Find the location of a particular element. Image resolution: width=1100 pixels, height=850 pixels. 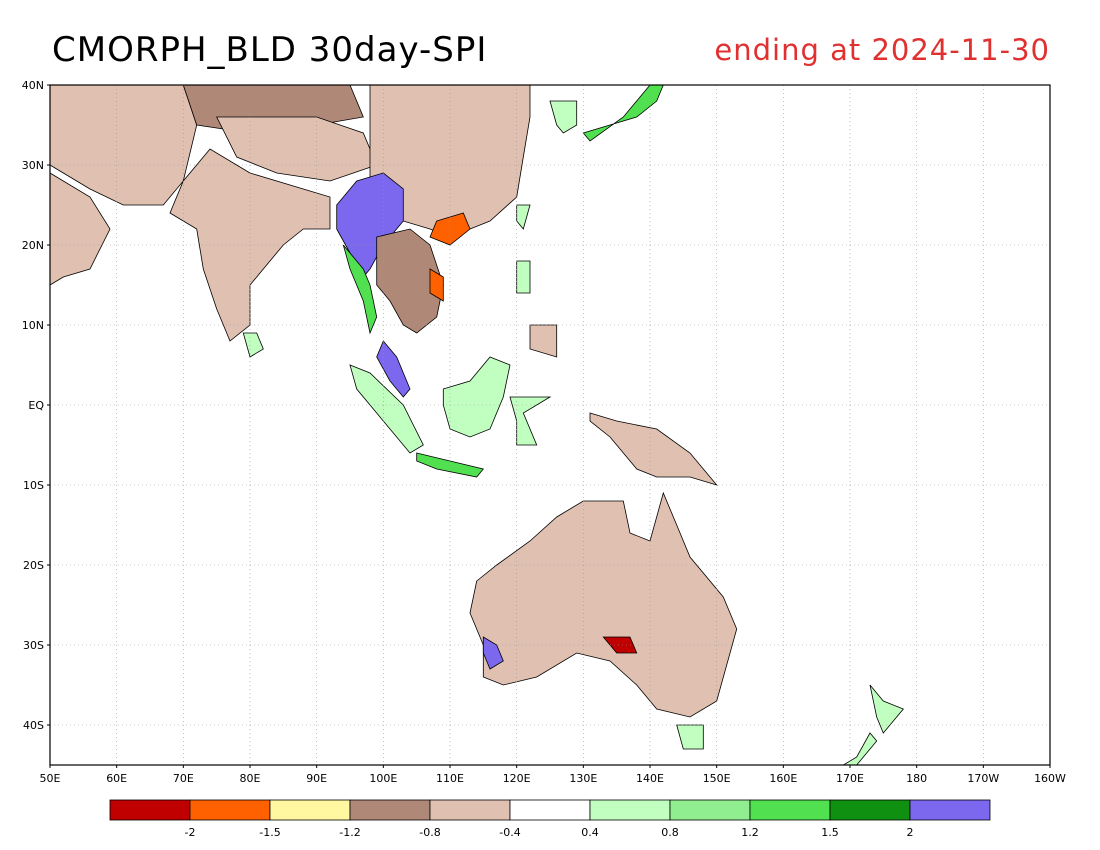

region-arabia is located at coordinates (80, 229).